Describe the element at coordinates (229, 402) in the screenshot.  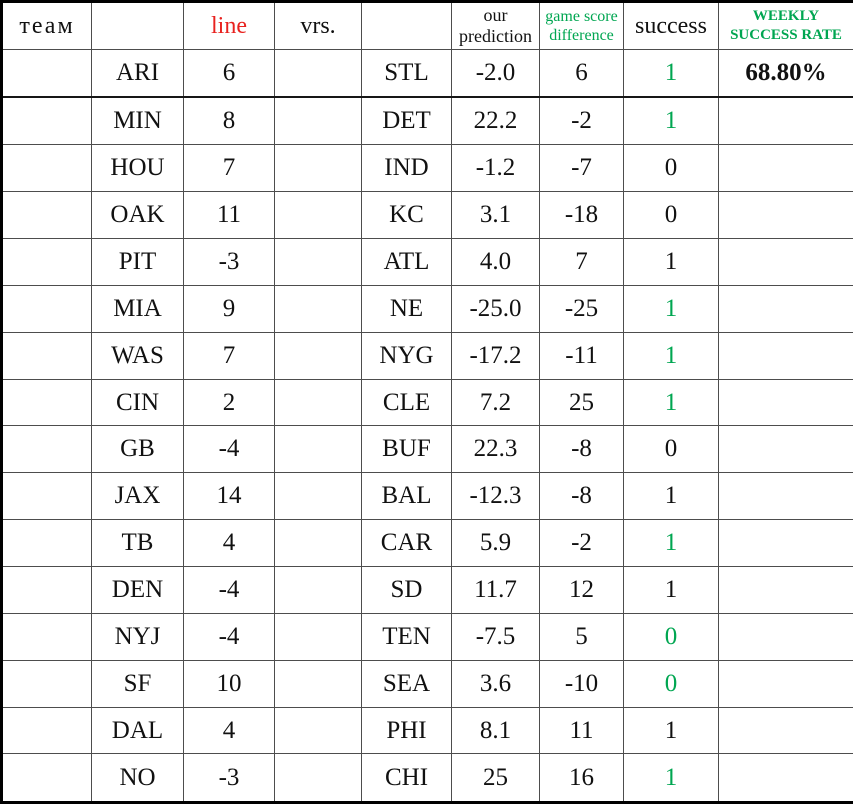
I see `line-cell: 2` at that location.